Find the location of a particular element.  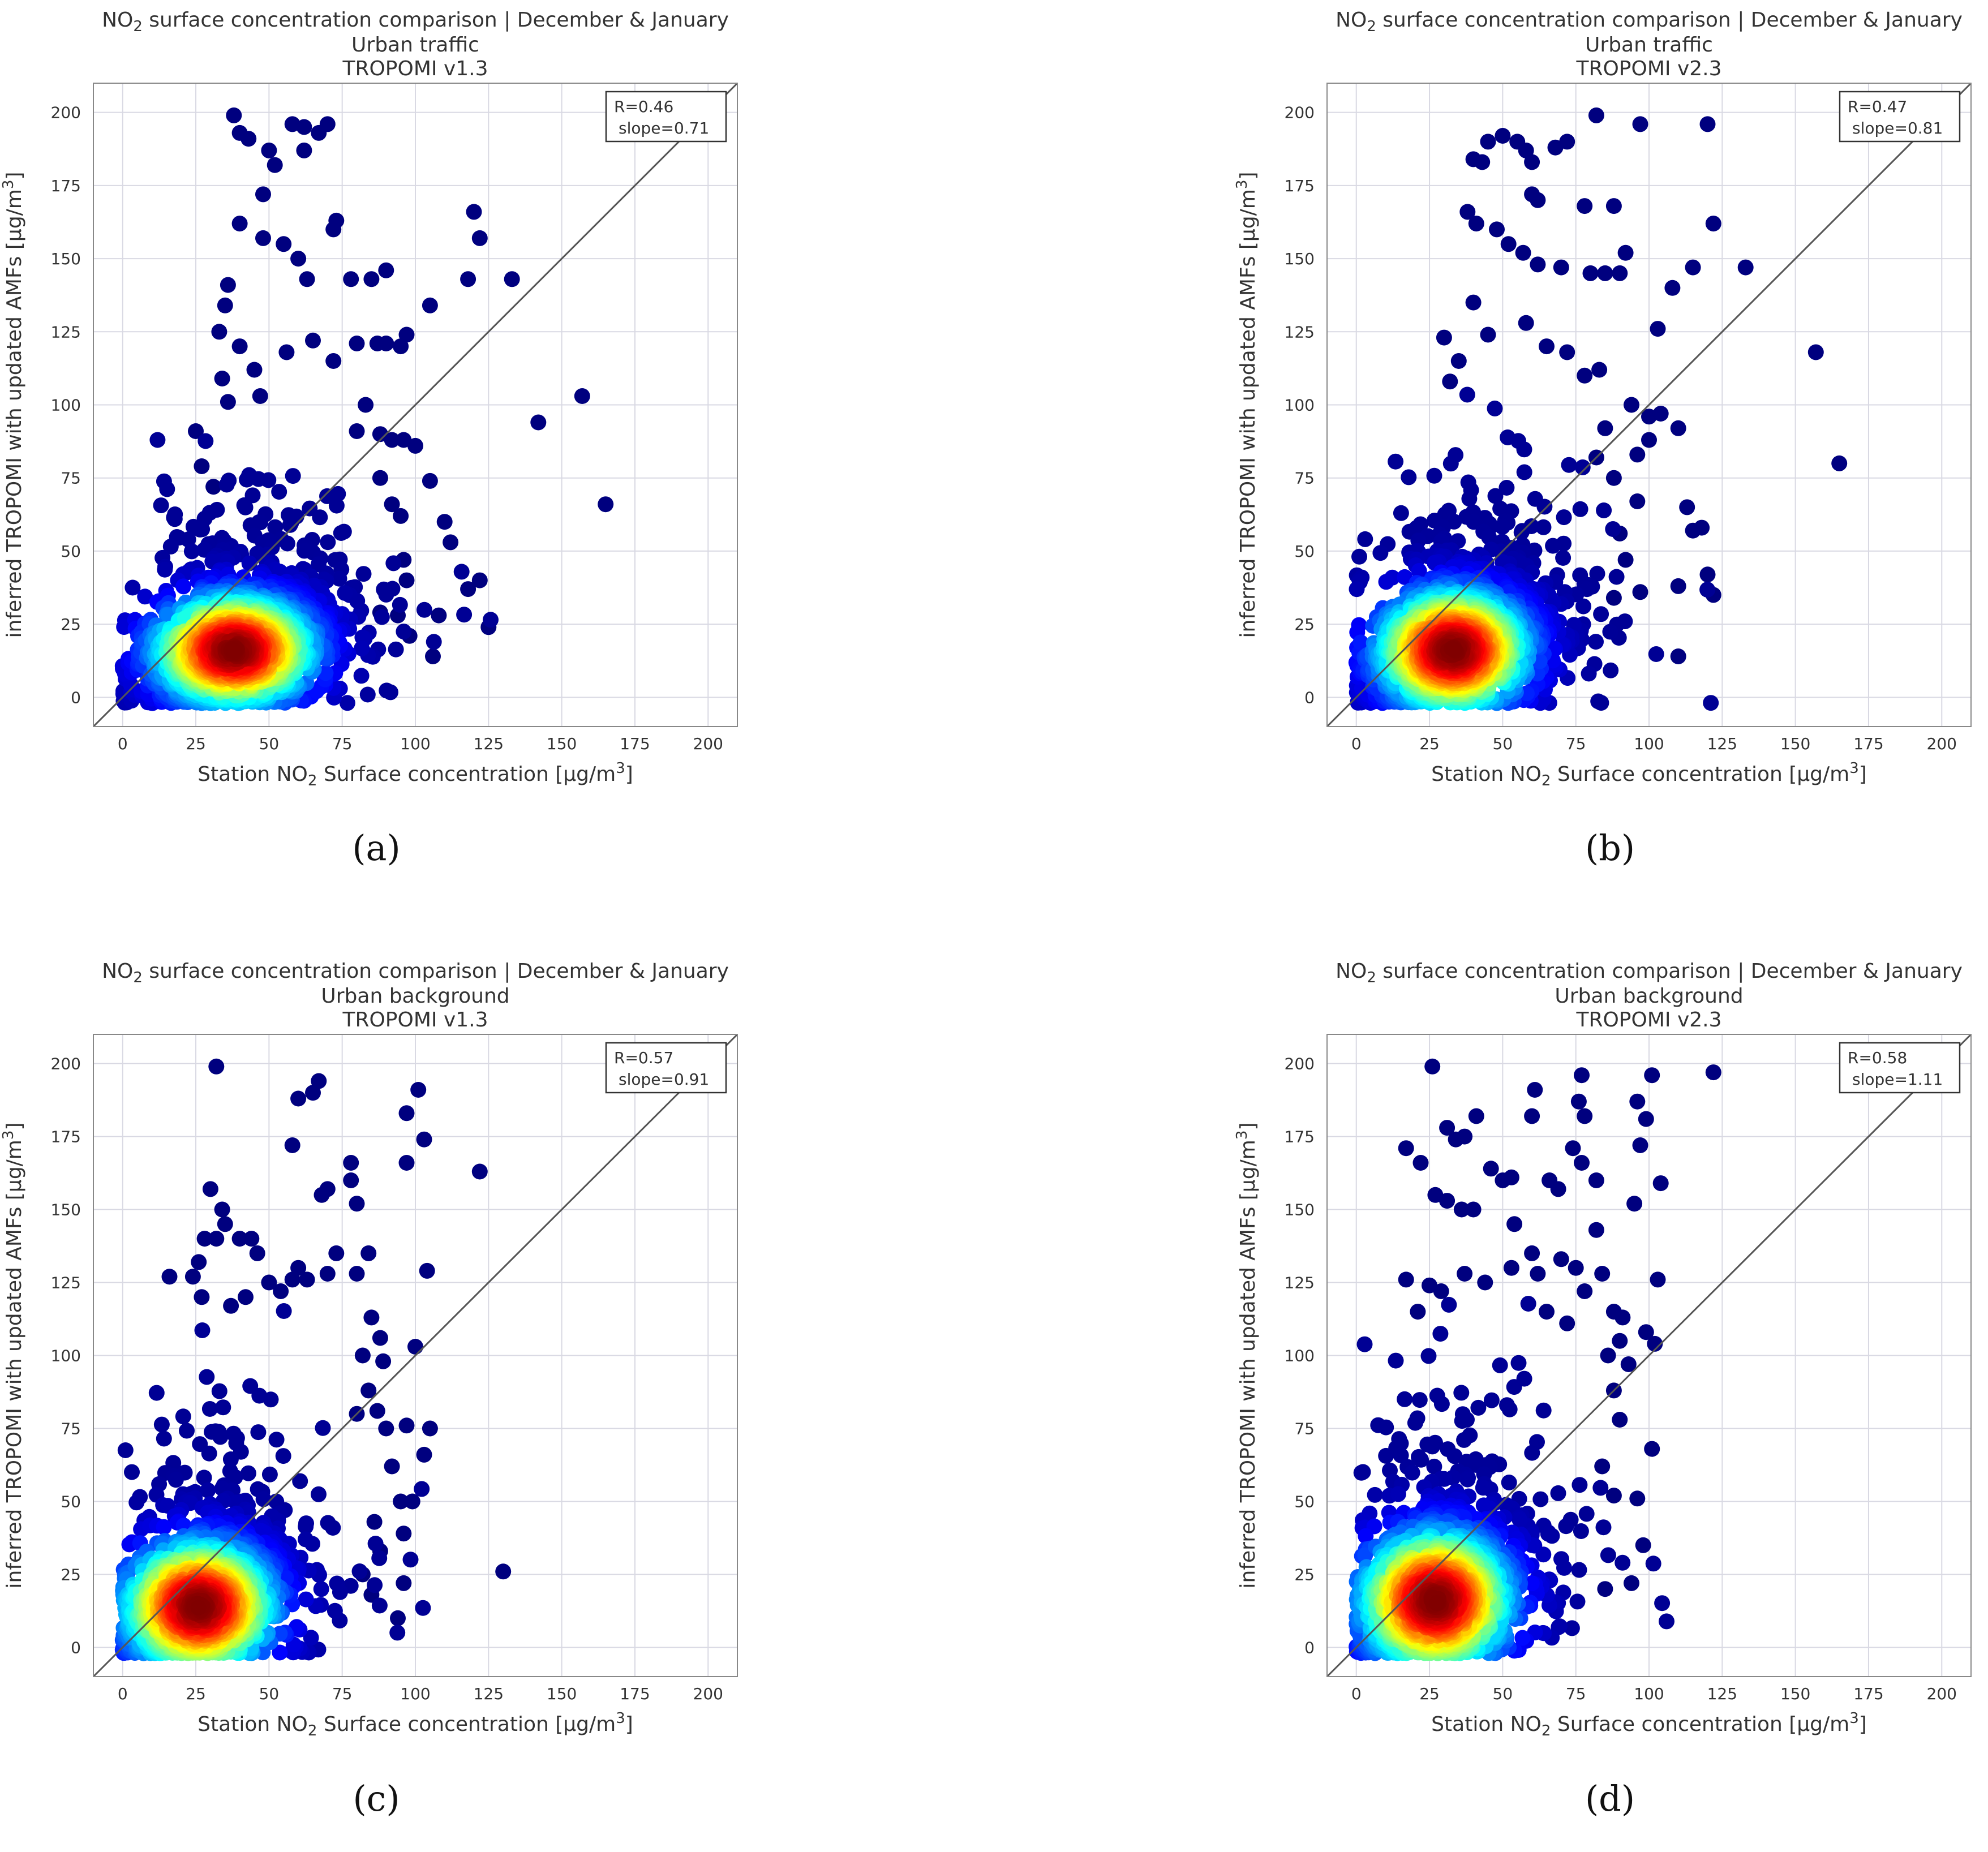

title-subscript: 2 is located at coordinates (137, 26).